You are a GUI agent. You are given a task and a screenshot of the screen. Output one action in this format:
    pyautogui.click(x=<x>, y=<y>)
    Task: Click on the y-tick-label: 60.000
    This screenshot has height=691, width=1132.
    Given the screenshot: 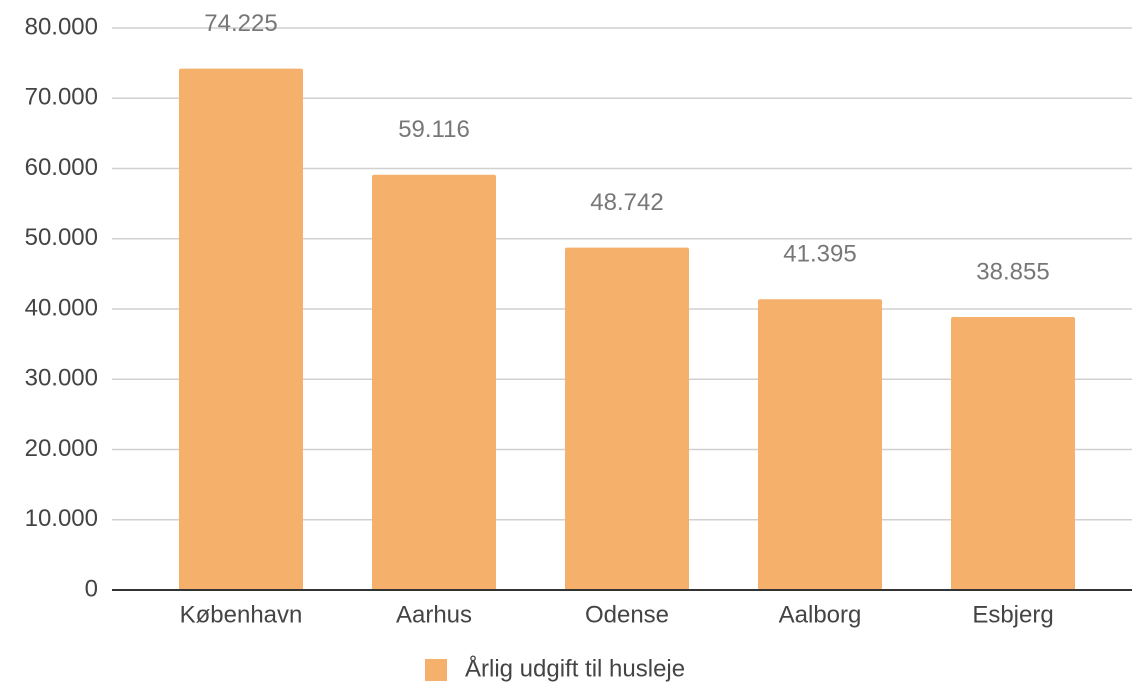 What is the action you would take?
    pyautogui.click(x=61, y=167)
    